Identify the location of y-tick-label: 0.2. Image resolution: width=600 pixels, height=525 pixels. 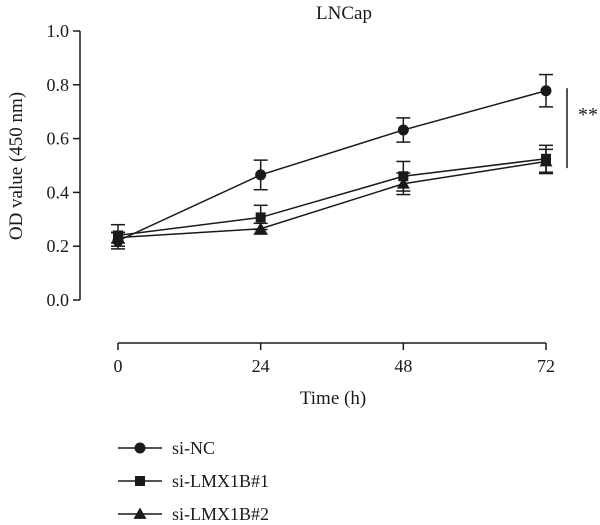
(58, 246).